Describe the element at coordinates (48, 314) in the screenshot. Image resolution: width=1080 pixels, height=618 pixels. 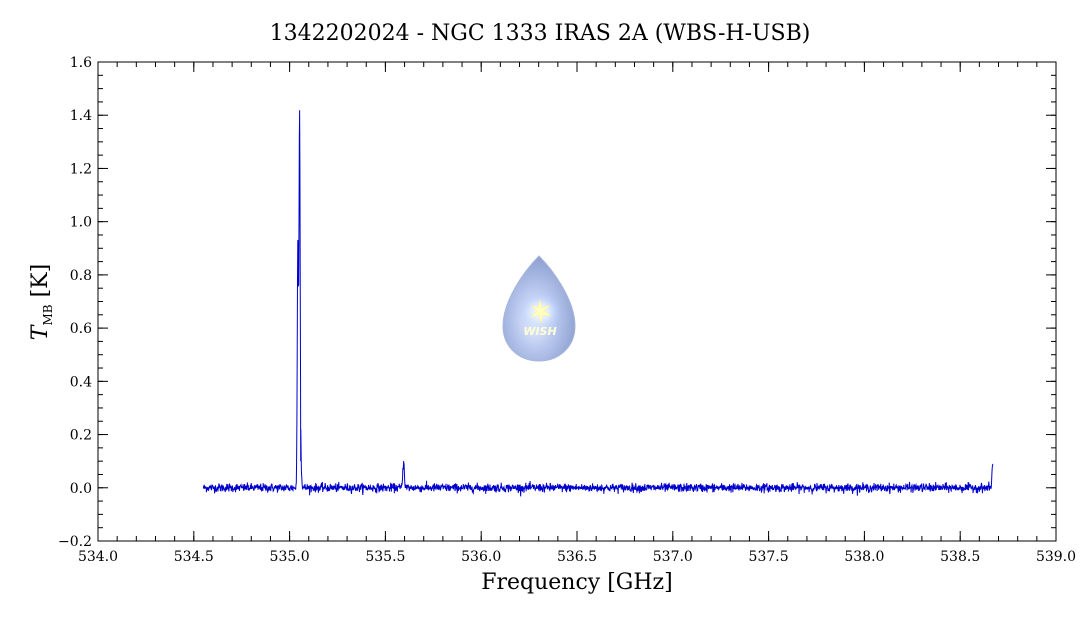
I see `y-axis-label-subscript: MB` at that location.